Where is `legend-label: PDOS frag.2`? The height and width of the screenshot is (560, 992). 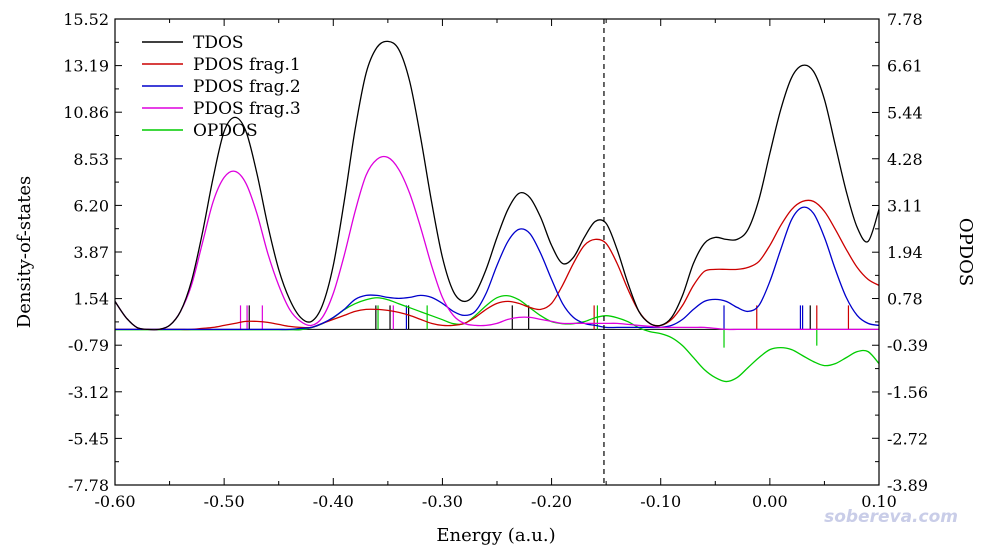 legend-label: PDOS frag.2 is located at coordinates (247, 87).